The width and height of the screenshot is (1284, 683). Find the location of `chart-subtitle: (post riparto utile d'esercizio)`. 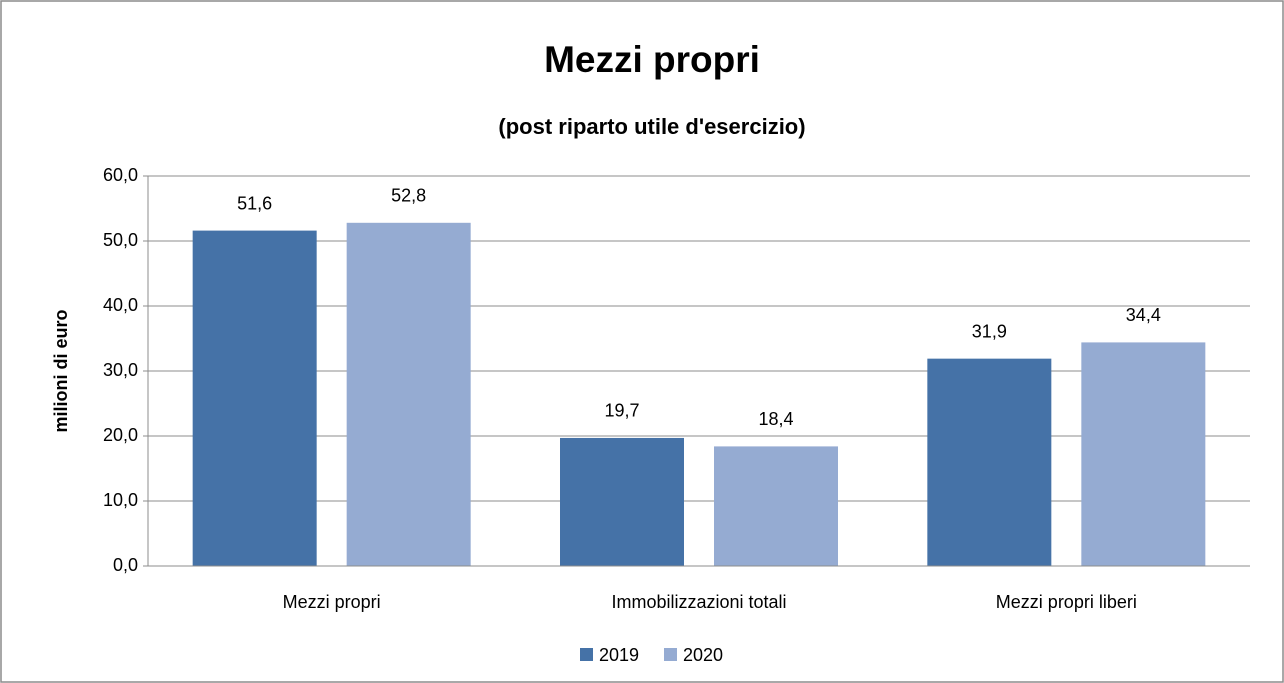

chart-subtitle: (post riparto utile d'esercizio) is located at coordinates (651, 126).